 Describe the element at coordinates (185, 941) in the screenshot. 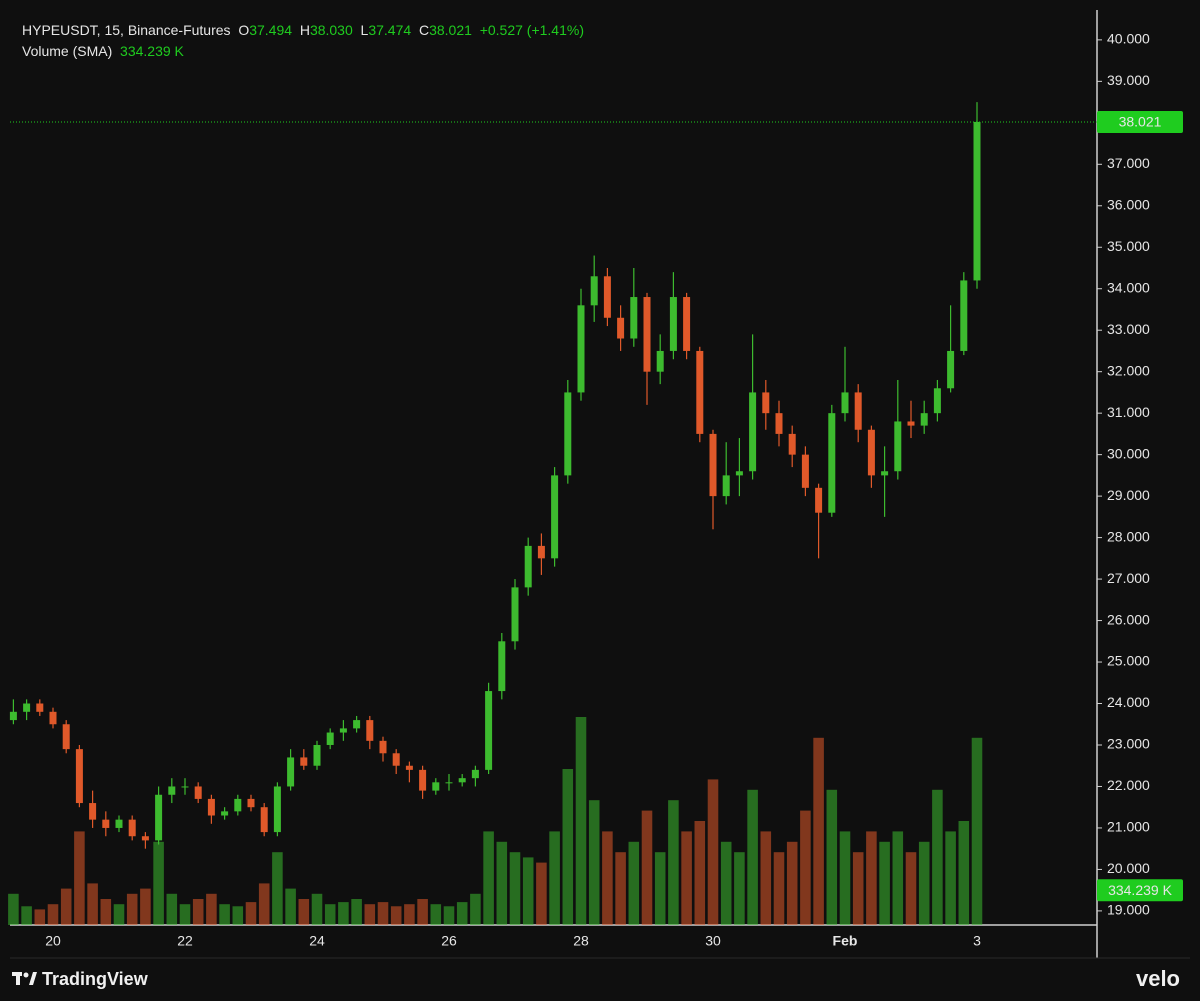

I see `x-tick-label: 22` at that location.